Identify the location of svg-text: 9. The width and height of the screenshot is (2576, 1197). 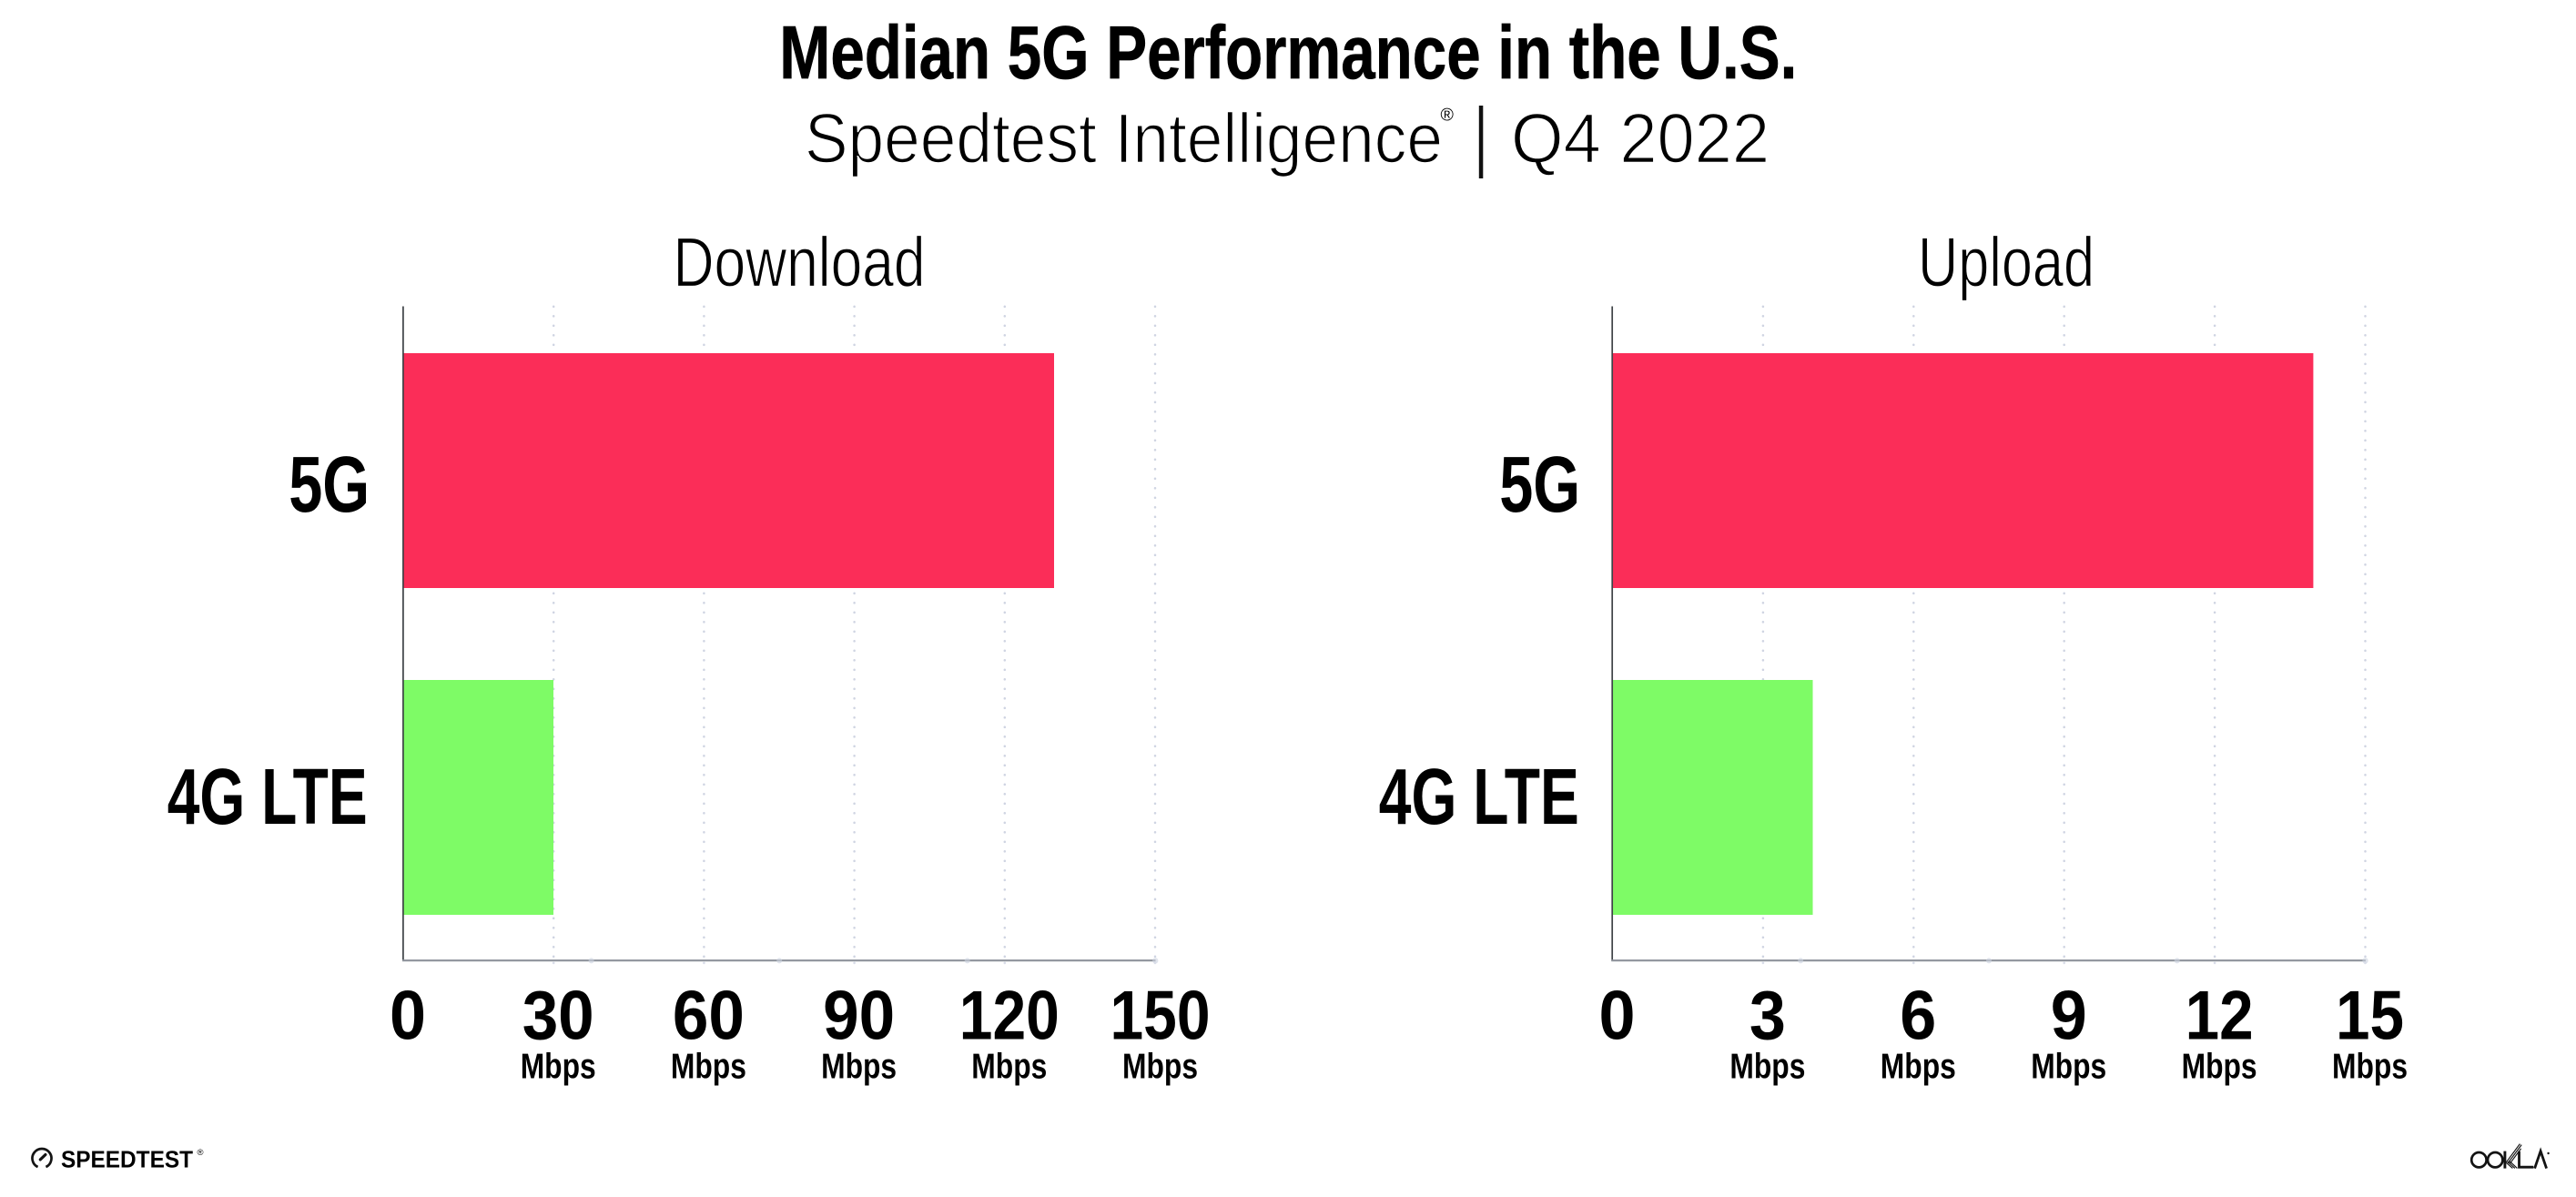
(2069, 1017).